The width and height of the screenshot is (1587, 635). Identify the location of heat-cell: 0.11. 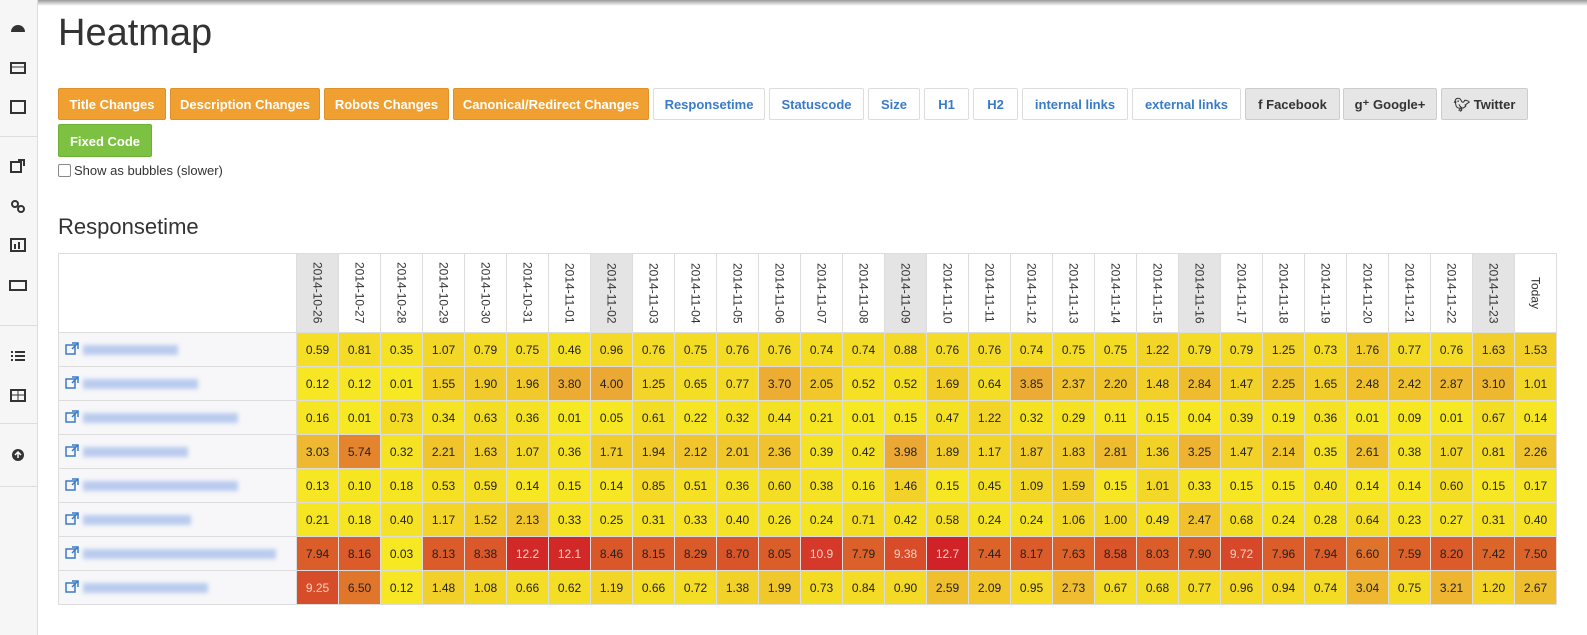
(1115, 417).